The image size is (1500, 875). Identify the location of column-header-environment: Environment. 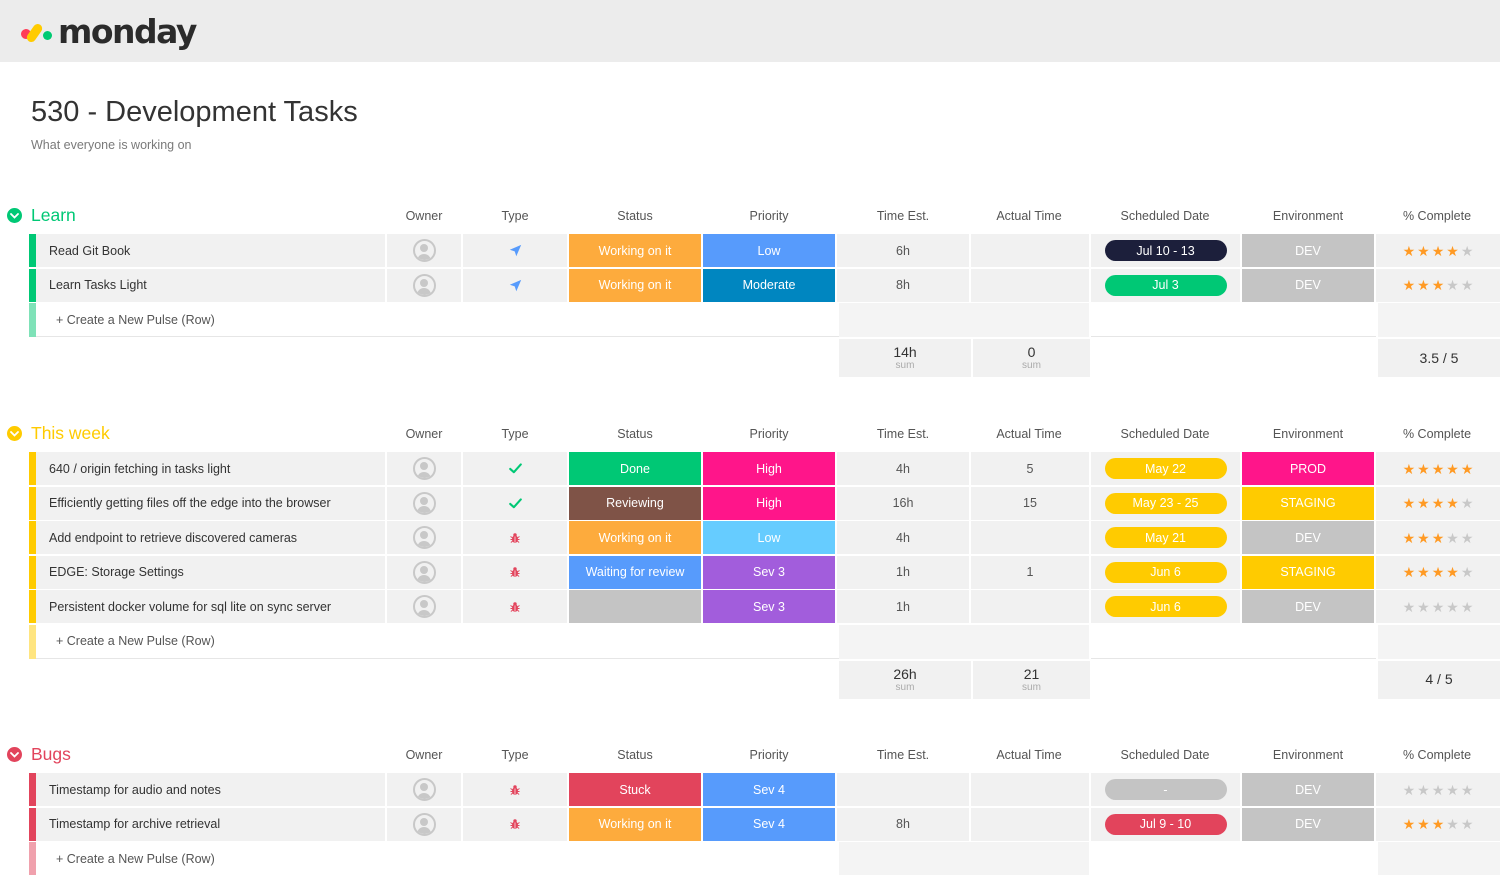
(1308, 216).